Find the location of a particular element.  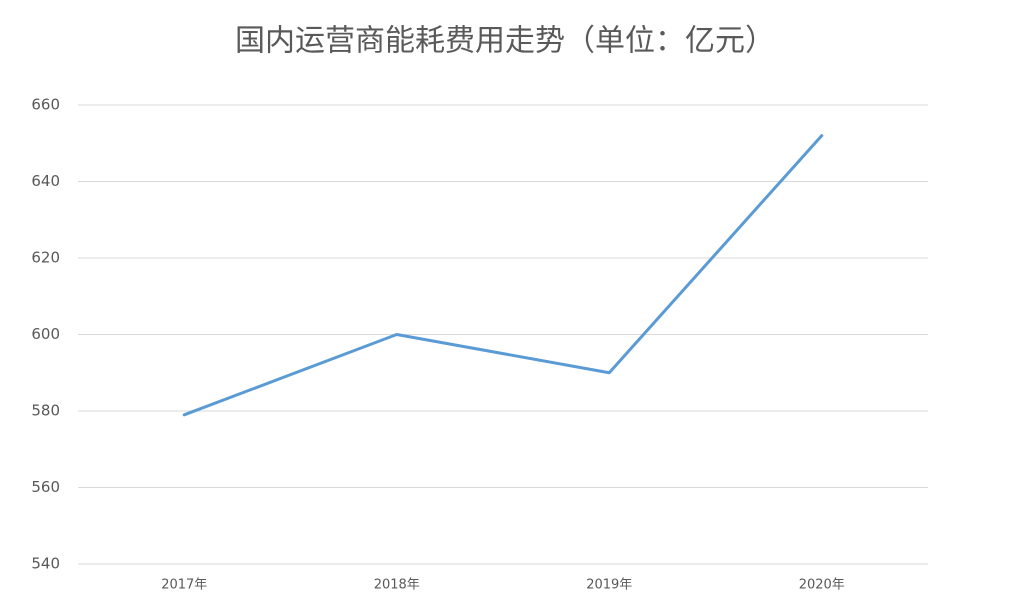

y-tick-label: 560 is located at coordinates (45, 487).